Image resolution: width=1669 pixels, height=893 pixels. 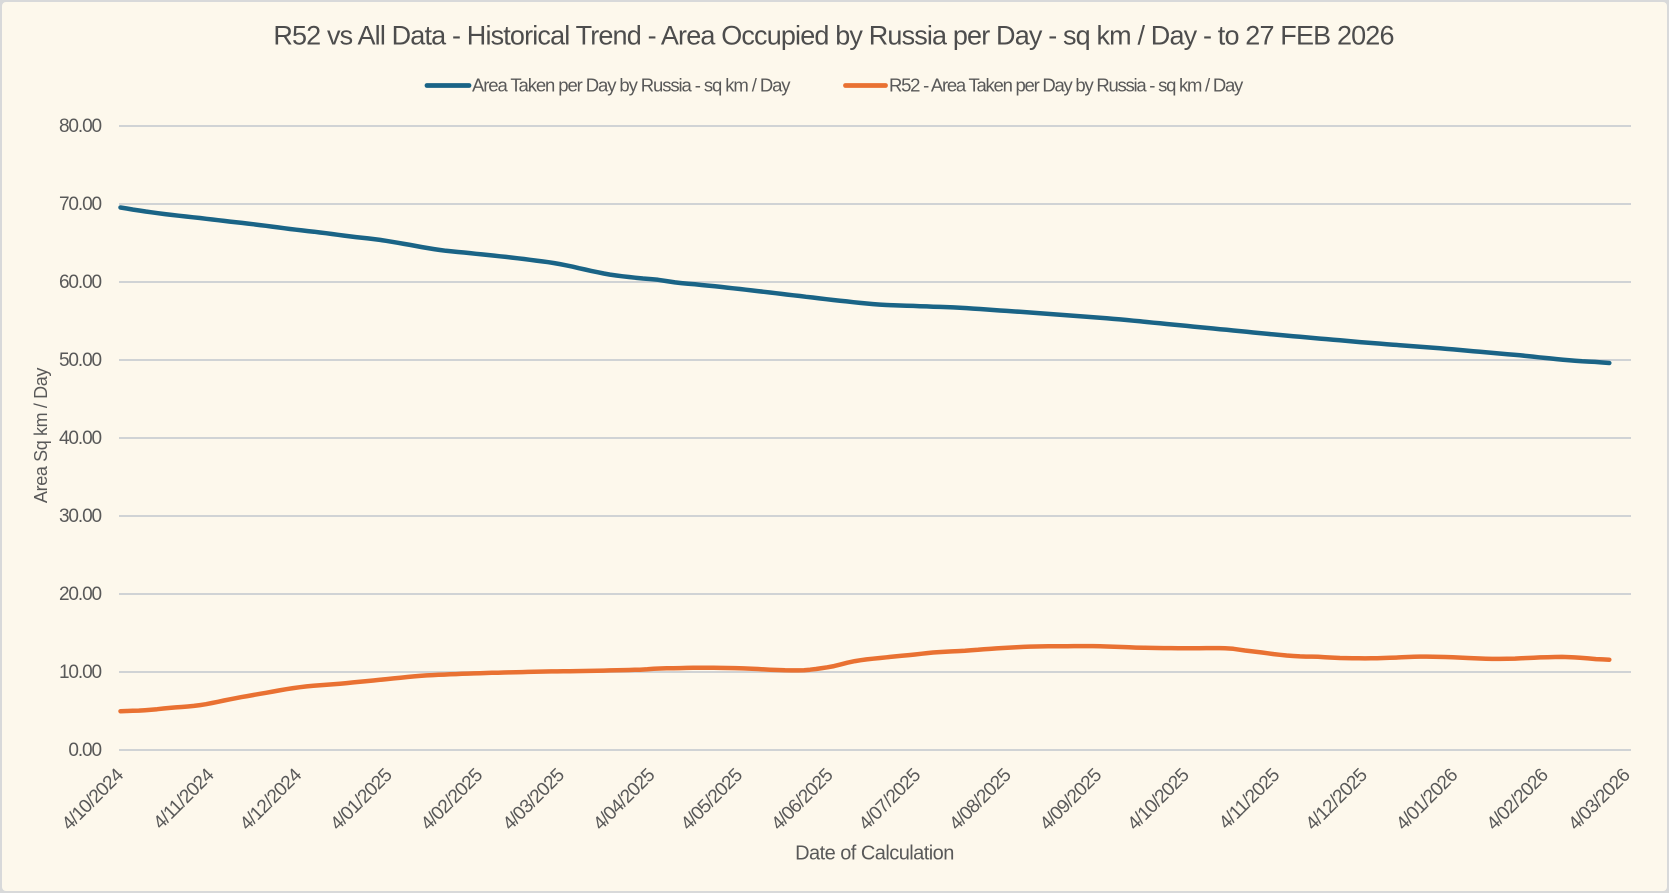 What do you see at coordinates (80, 438) in the screenshot?
I see `svg-text: 40.00` at bounding box center [80, 438].